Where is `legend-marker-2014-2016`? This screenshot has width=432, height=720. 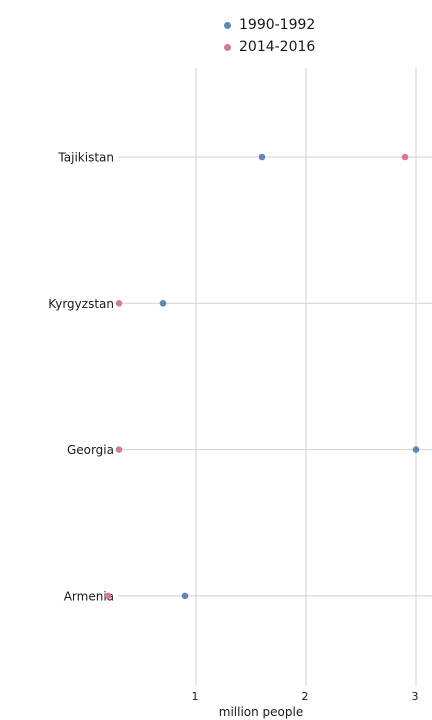
legend-marker-2014-2016 is located at coordinates (227, 47).